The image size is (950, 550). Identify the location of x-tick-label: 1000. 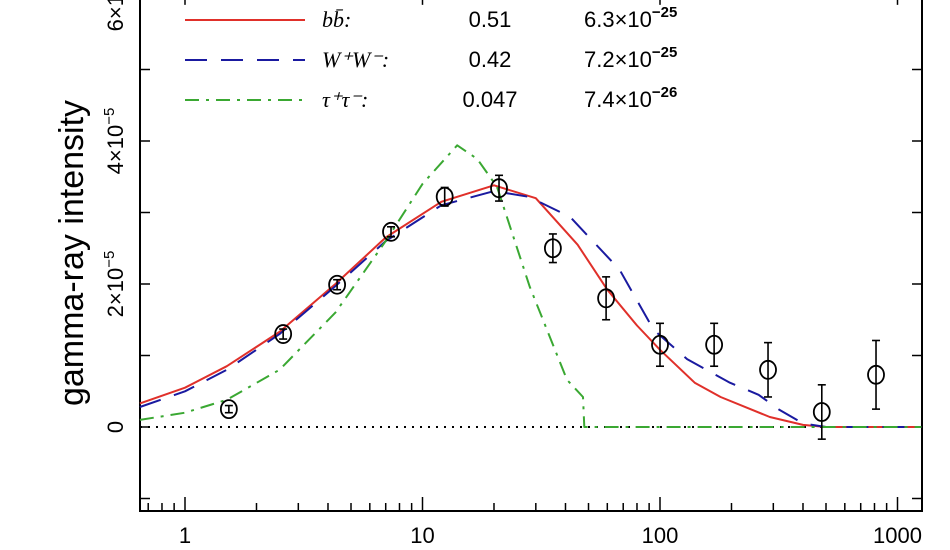
(897, 535).